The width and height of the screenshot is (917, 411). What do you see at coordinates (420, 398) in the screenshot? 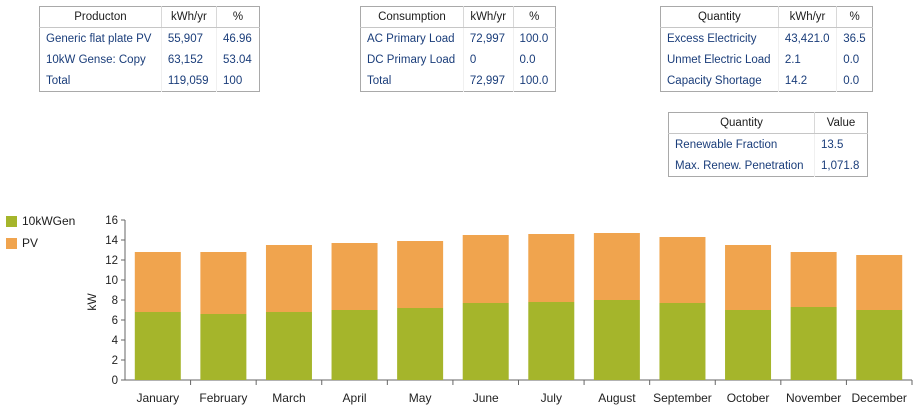
I see `x-tick-label: May` at bounding box center [420, 398].